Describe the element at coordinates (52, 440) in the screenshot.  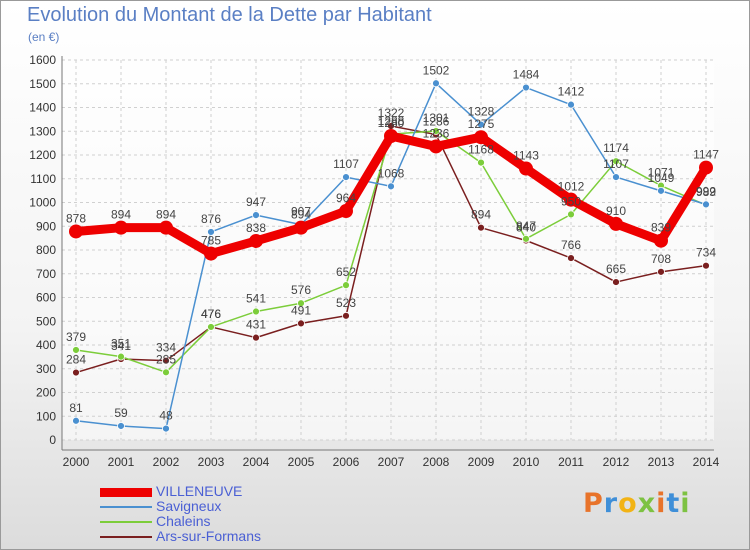
I see `y-tick-label: 0` at that location.